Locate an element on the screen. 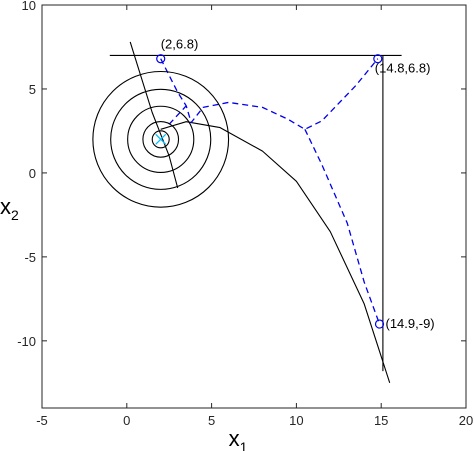 The height and width of the screenshot is (451, 474). x-tick-label-5: 20 is located at coordinates (466, 420).